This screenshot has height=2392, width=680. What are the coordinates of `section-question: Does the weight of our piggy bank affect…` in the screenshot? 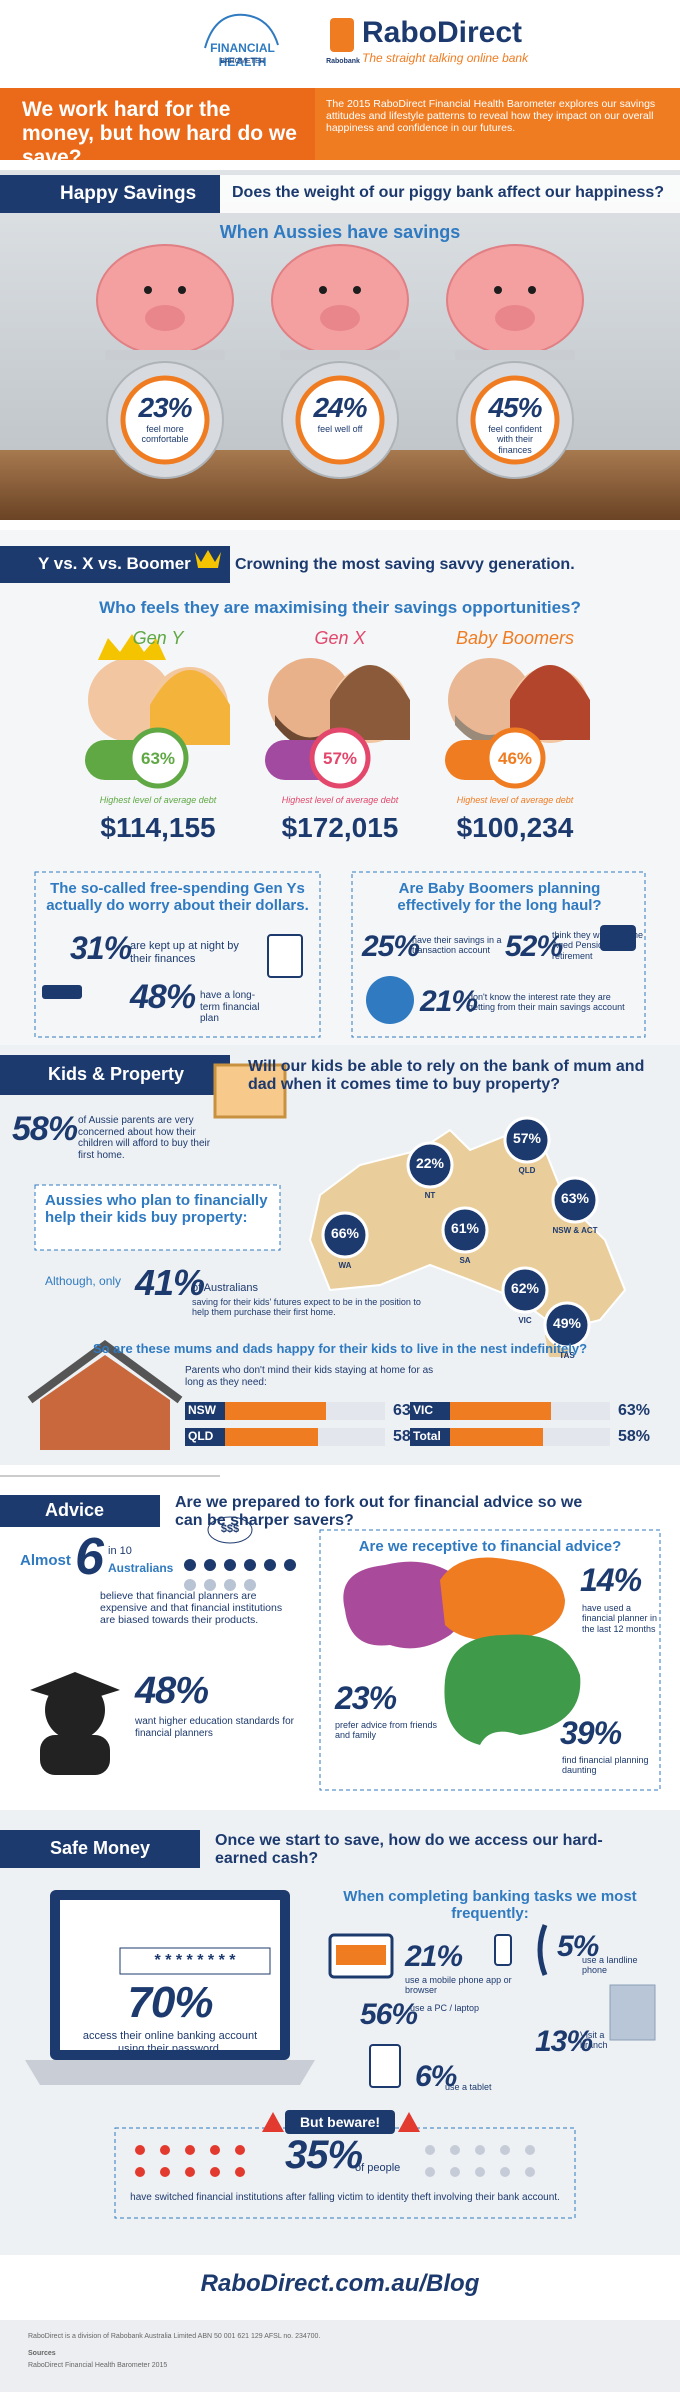 It's located at (448, 192).